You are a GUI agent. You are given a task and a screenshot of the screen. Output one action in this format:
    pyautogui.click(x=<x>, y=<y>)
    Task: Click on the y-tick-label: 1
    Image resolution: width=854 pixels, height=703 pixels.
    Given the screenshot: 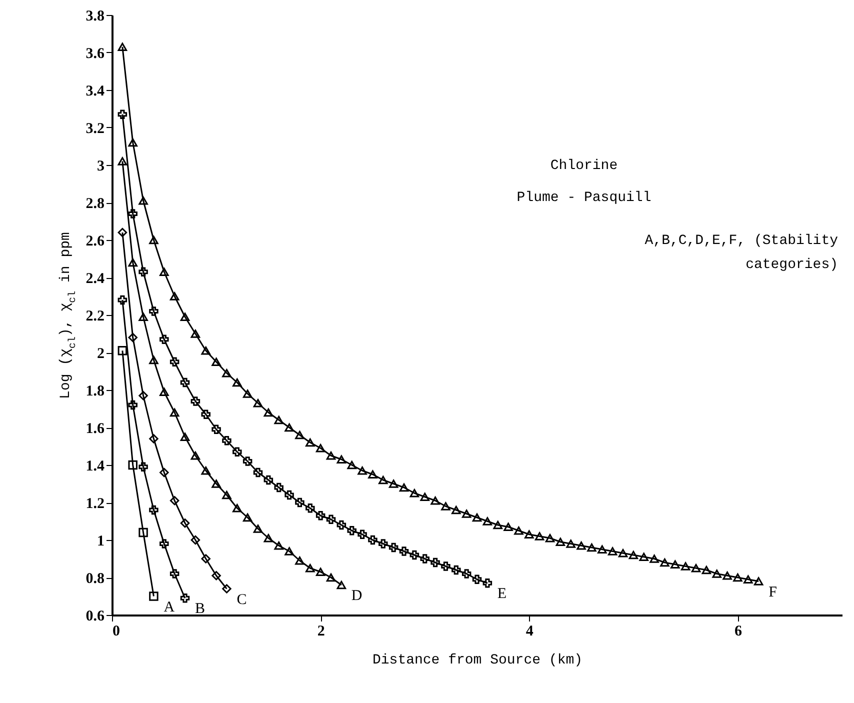 What is the action you would take?
    pyautogui.click(x=100, y=542)
    